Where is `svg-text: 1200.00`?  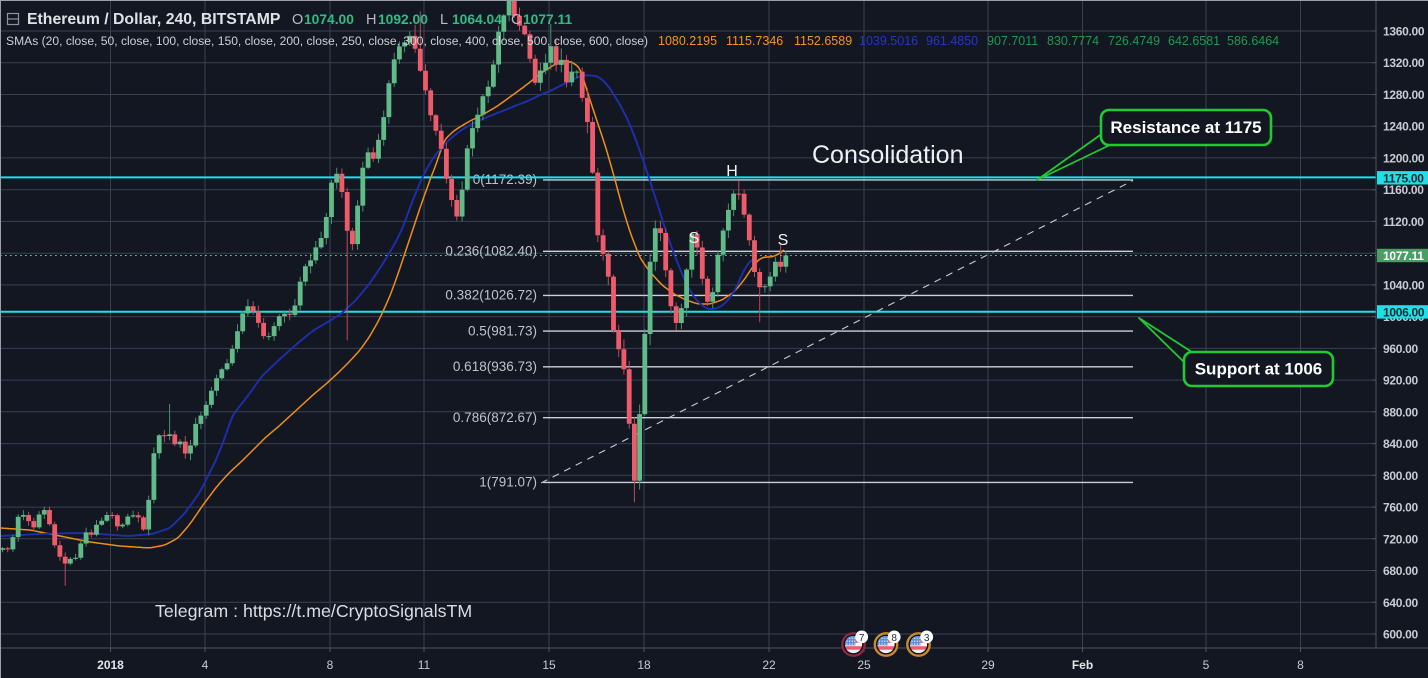 svg-text: 1200.00 is located at coordinates (1404, 158).